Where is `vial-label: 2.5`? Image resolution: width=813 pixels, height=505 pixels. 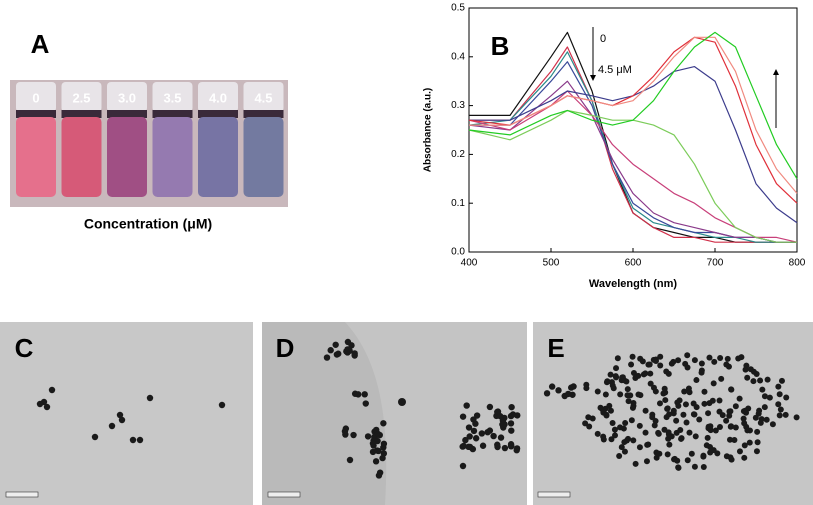
vial-label: 2.5 is located at coordinates (81, 97).